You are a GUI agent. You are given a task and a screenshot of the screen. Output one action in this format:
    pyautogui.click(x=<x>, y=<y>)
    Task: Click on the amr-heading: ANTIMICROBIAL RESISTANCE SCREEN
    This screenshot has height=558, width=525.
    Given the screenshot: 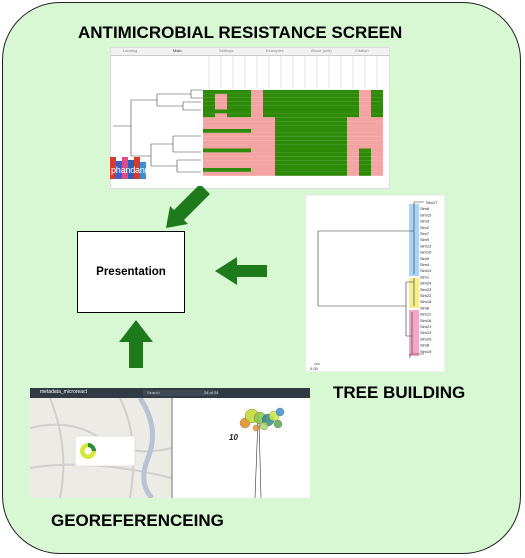 What is the action you would take?
    pyautogui.click(x=240, y=32)
    